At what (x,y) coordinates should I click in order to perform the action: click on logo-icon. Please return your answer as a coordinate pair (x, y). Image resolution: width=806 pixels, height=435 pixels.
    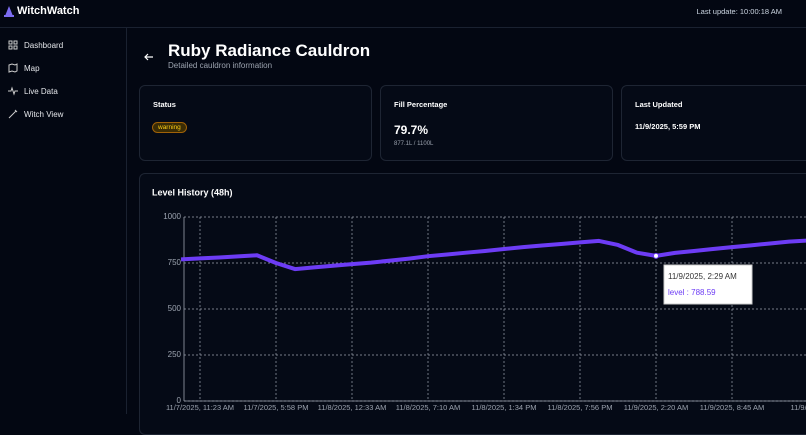
    Looking at the image, I should click on (9, 11).